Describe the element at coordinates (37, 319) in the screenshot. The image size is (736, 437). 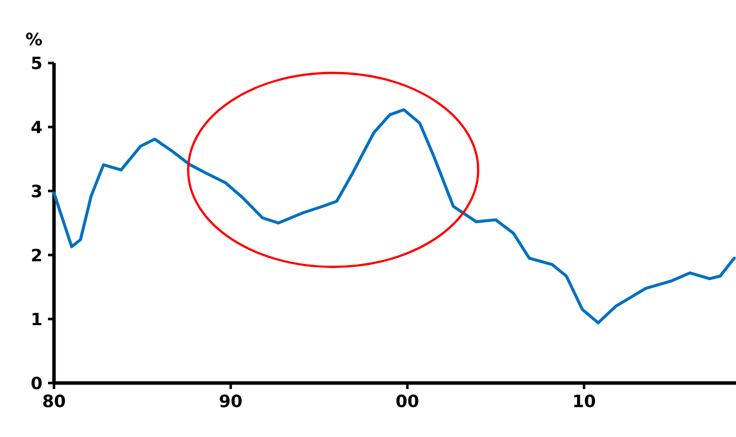
I see `y-tick-label: 1` at that location.